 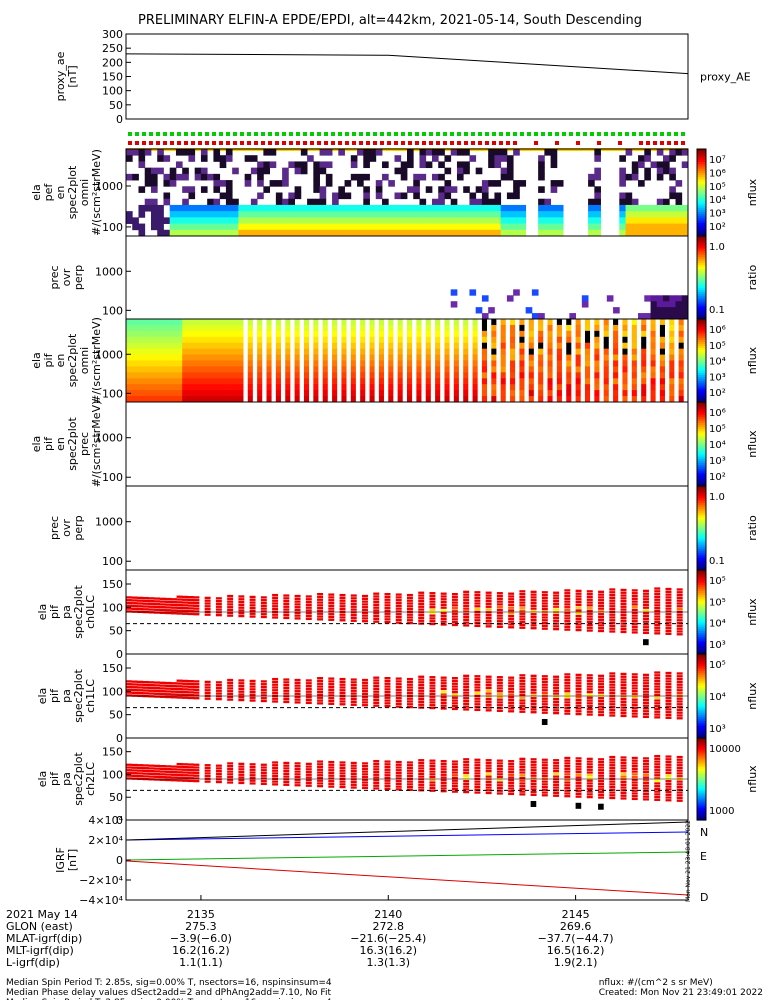 I want to click on status-red-dot, so click(x=641, y=143).